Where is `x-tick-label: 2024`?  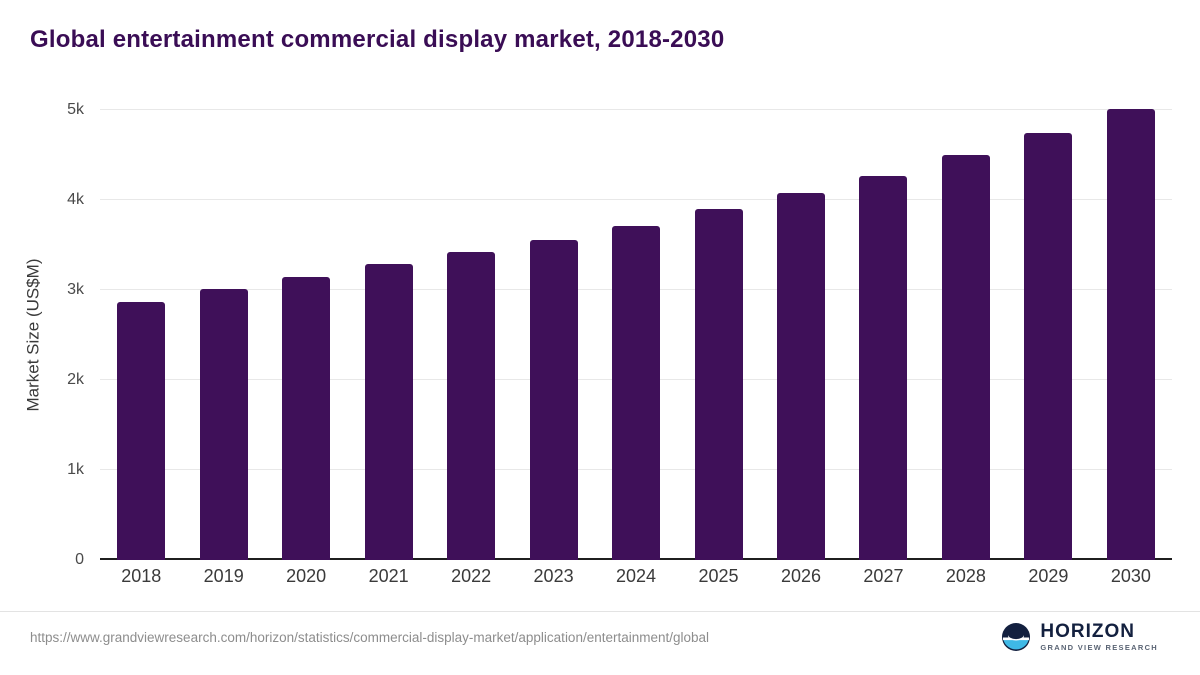
x-tick-label: 2024 is located at coordinates (636, 576).